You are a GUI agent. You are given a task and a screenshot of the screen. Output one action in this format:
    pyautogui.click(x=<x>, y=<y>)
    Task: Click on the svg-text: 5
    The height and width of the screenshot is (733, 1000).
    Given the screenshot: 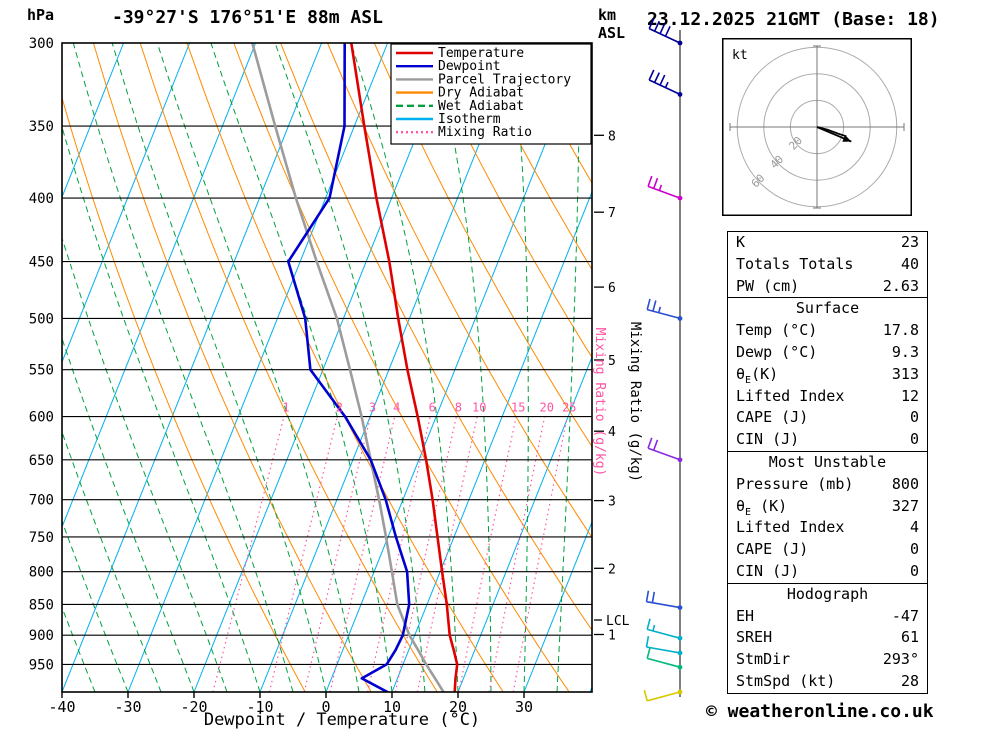 What is the action you would take?
    pyautogui.click(x=612, y=361)
    